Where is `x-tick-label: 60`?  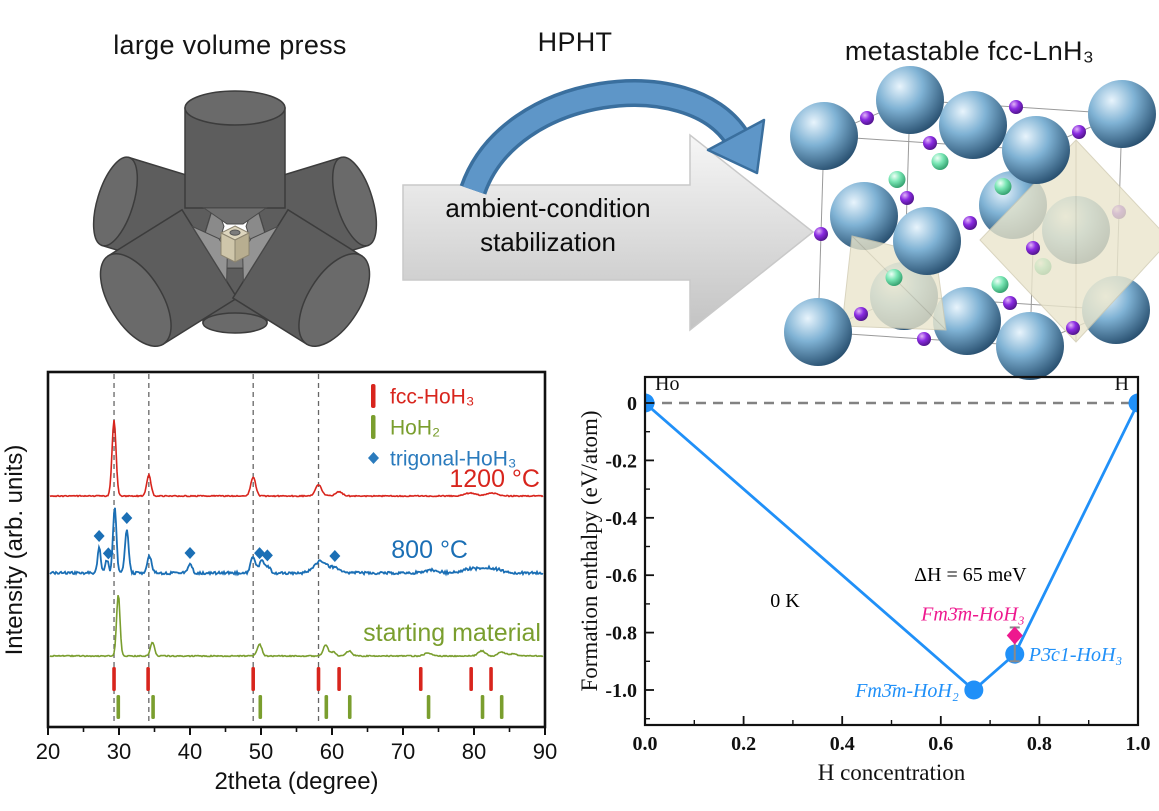 x-tick-label: 60 is located at coordinates (332, 751).